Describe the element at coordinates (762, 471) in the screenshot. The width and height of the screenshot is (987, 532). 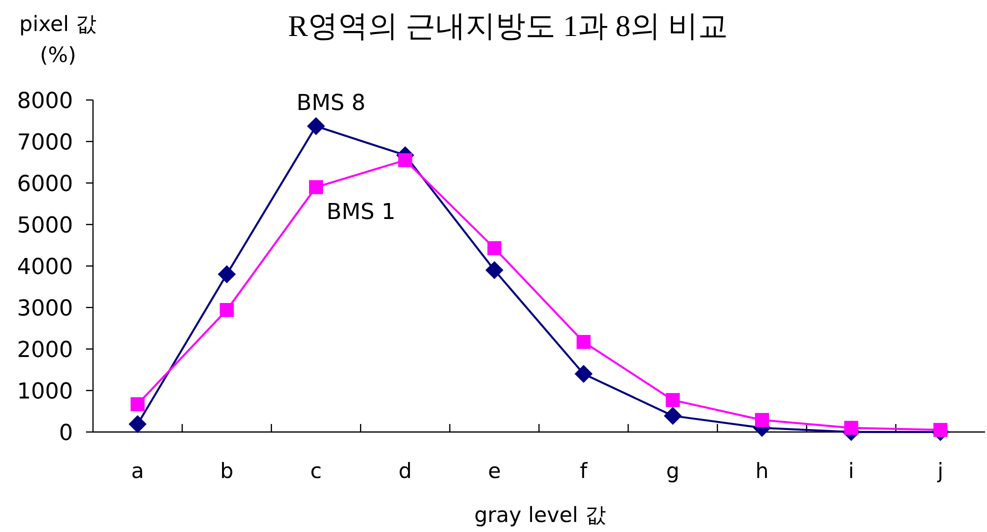
I see `x-tick-label: h` at that location.